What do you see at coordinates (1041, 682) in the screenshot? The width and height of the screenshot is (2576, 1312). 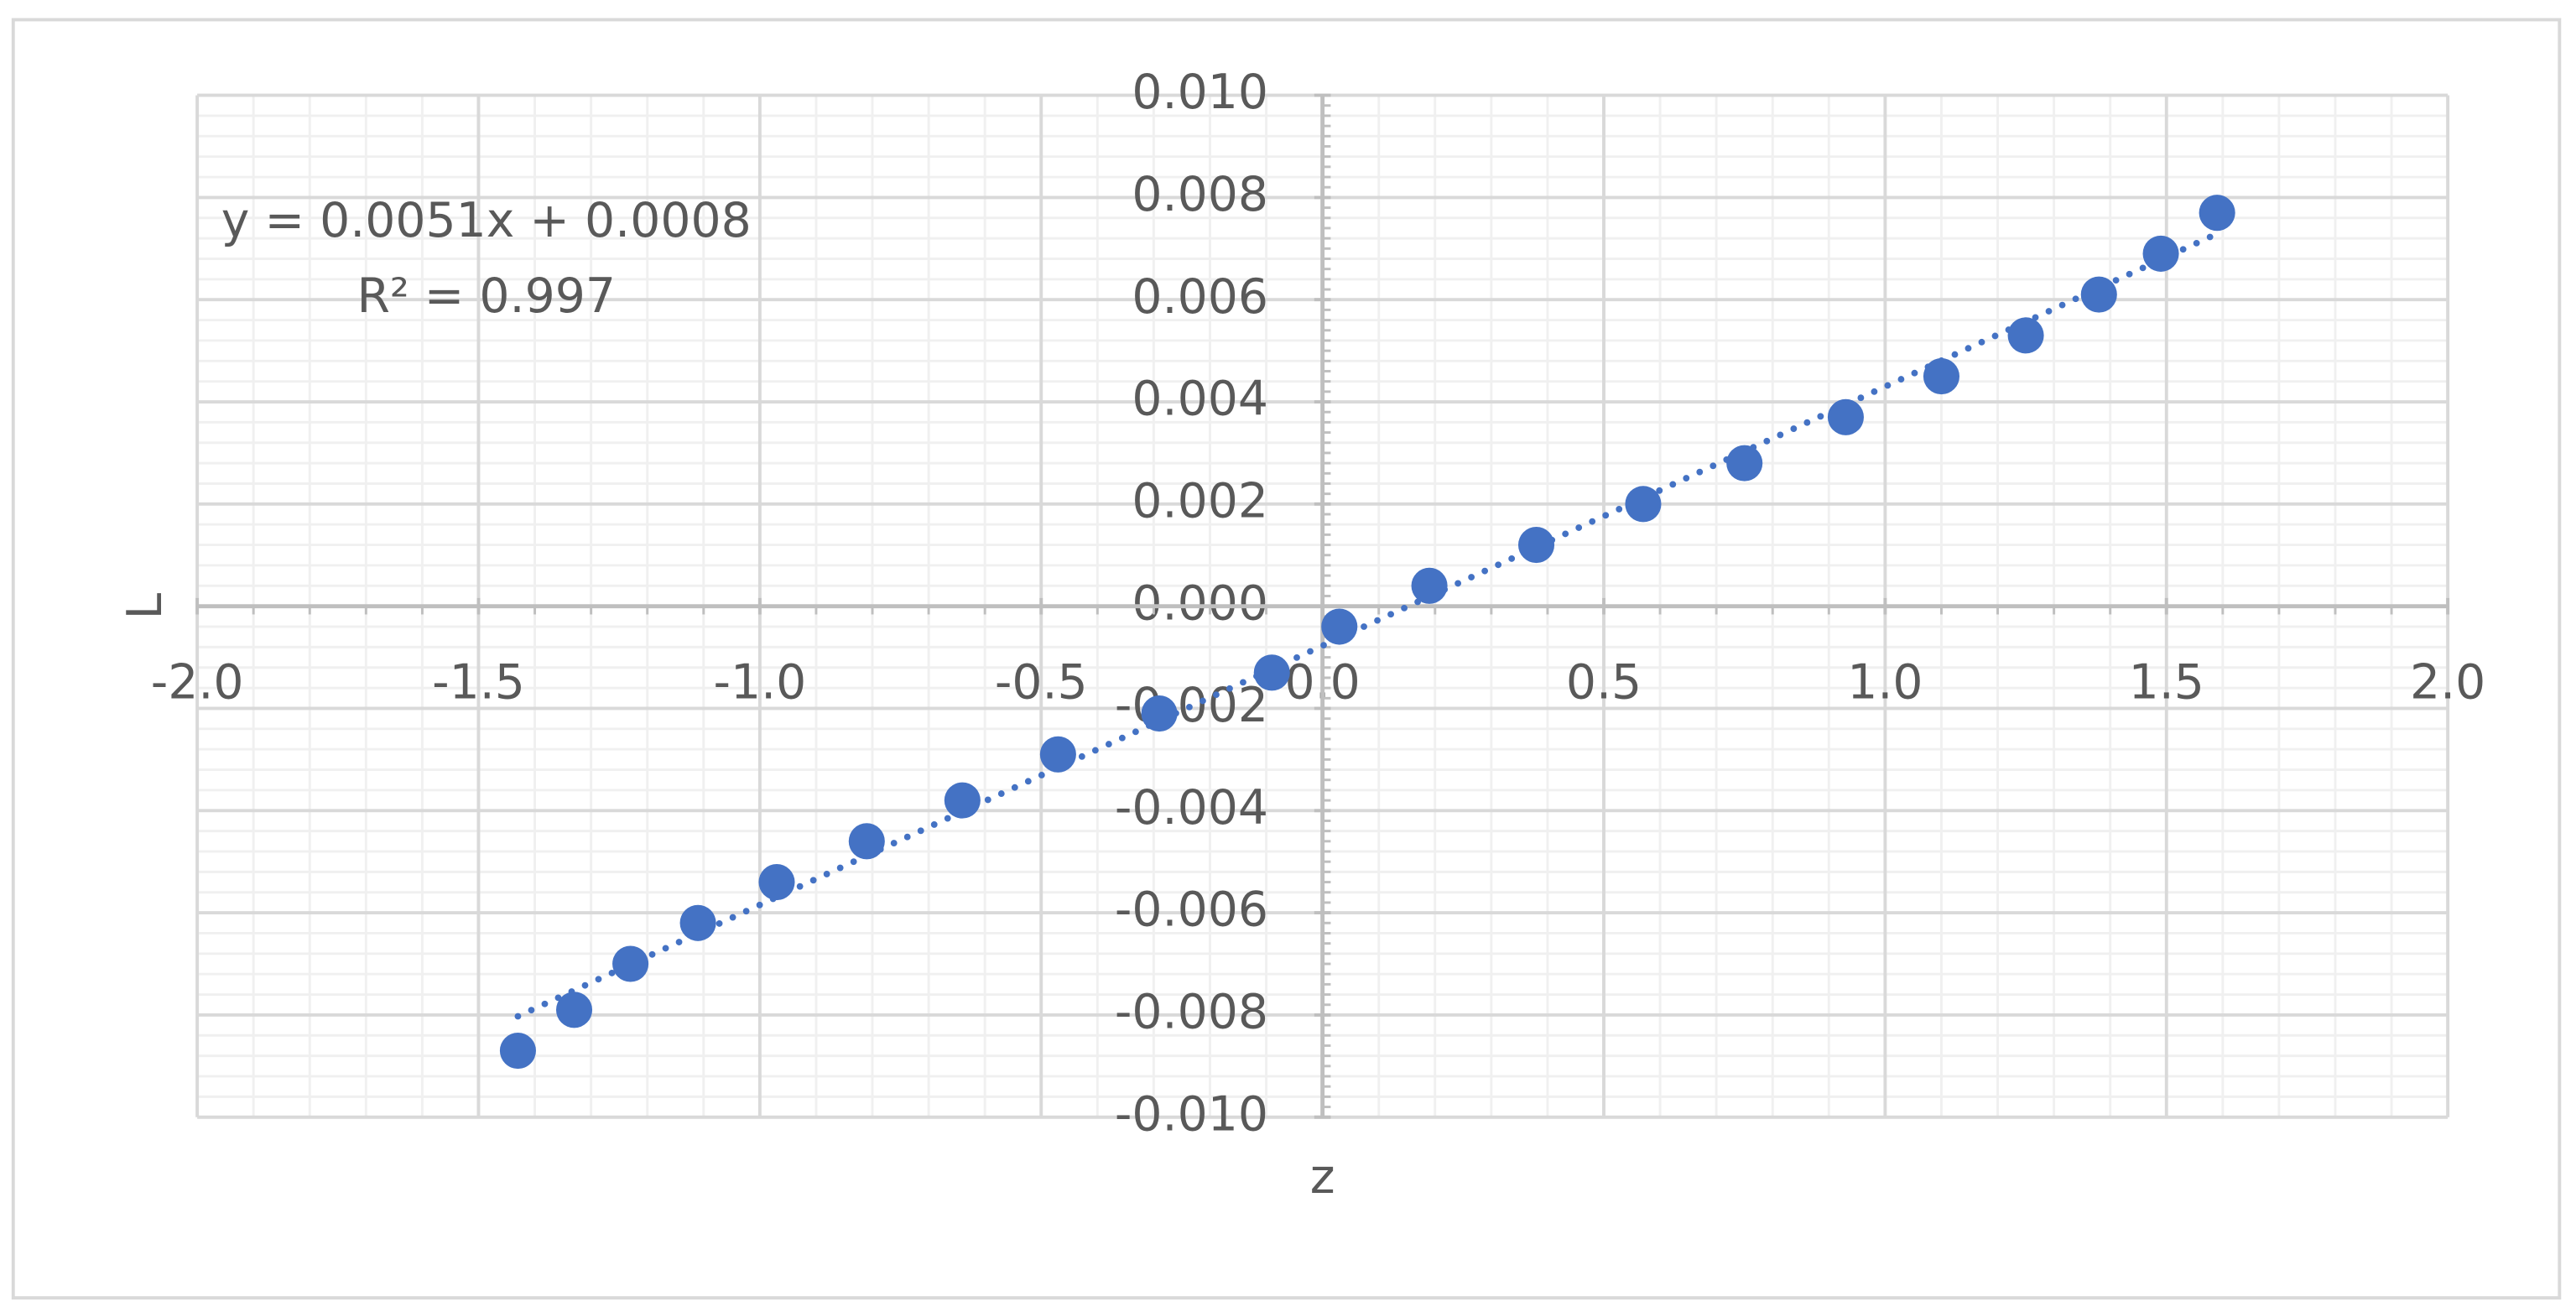 I see `x-tick-label: -0.5` at bounding box center [1041, 682].